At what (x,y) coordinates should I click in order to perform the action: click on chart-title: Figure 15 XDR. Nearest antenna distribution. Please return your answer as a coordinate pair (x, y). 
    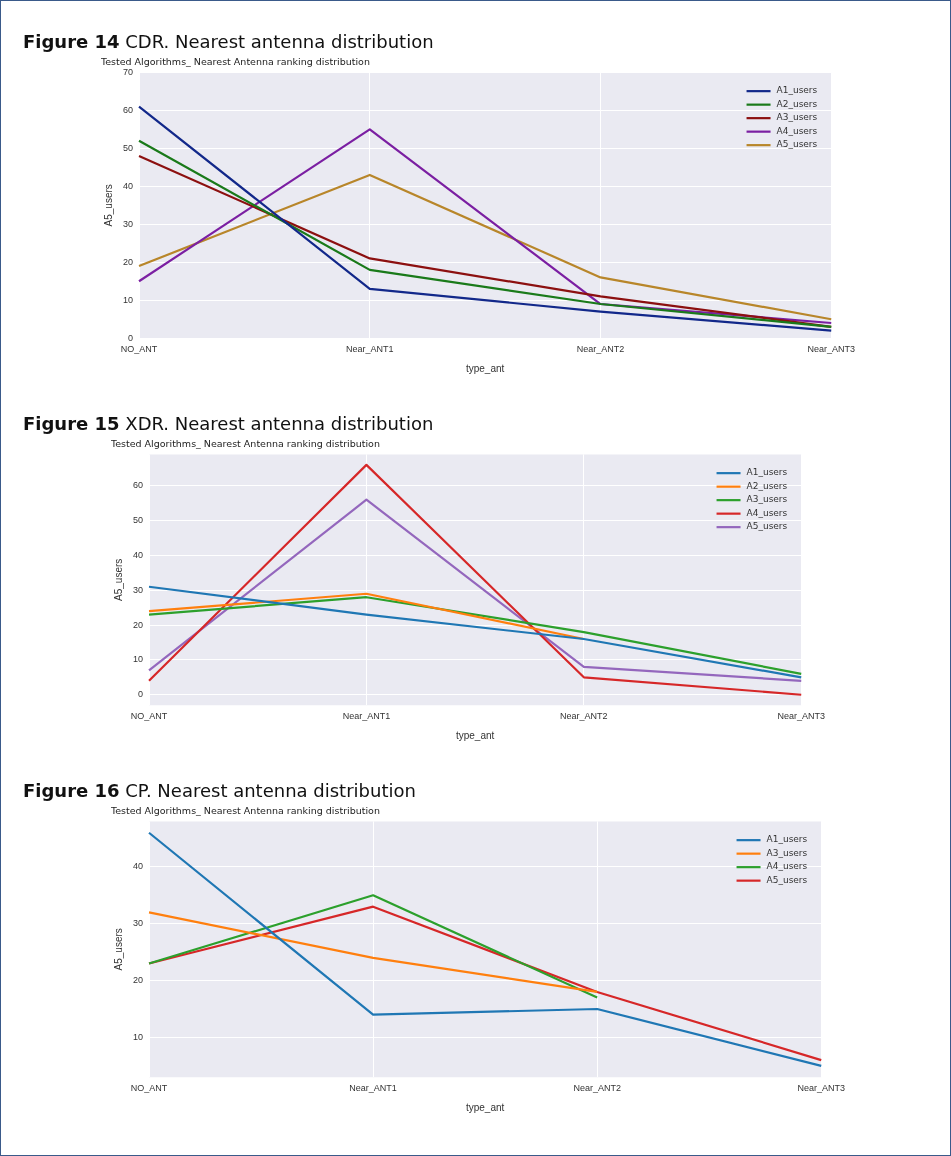
    Looking at the image, I should click on (229, 424).